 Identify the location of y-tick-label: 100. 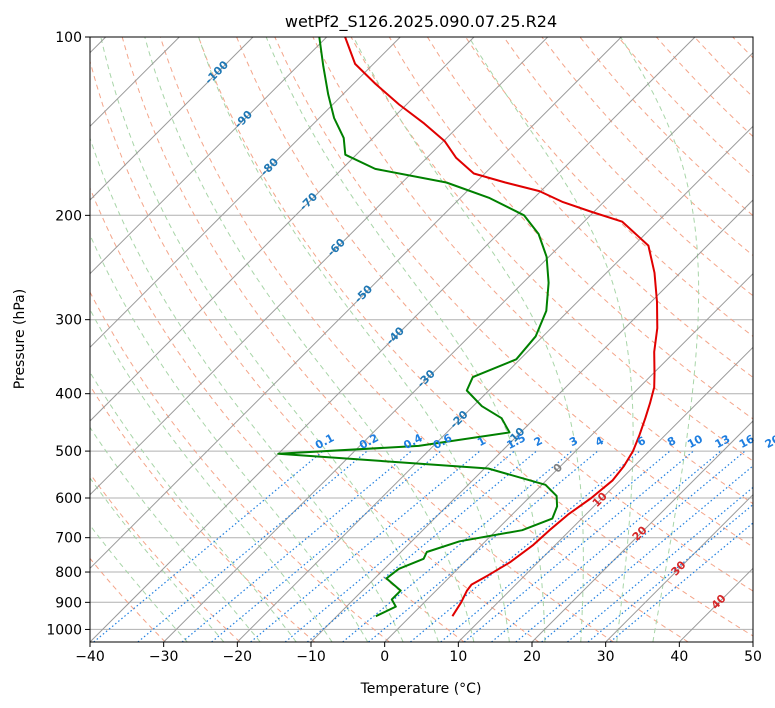
(68, 38).